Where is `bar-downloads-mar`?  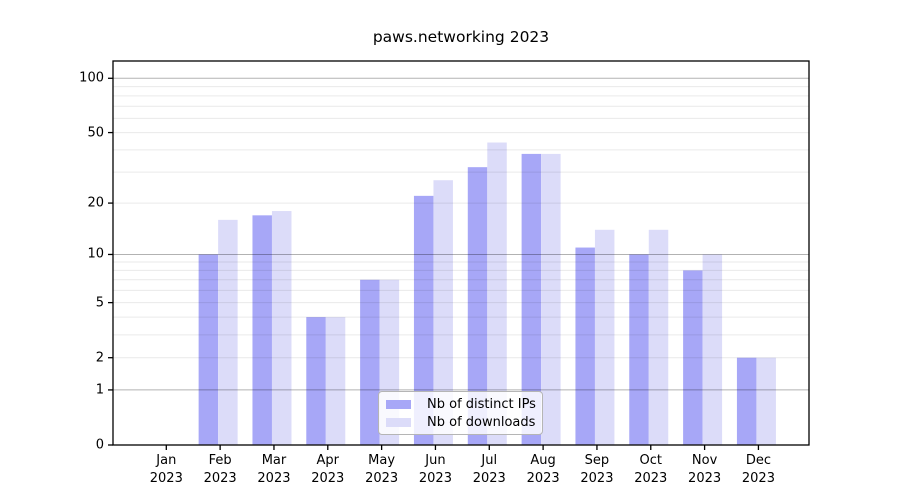
bar-downloads-mar is located at coordinates (281, 328).